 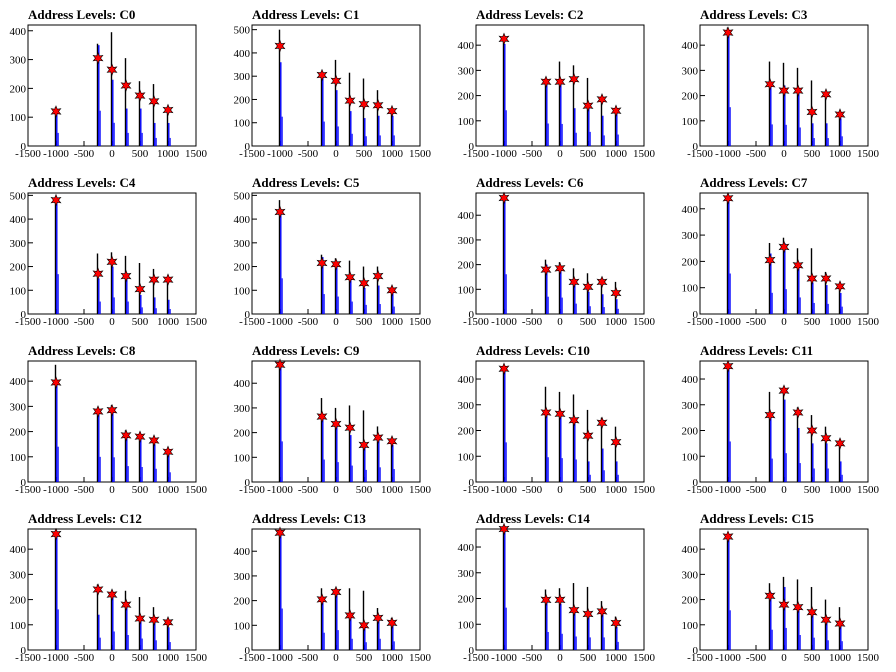 What do you see at coordinates (757, 518) in the screenshot?
I see `chart-title: Address Levels: C15` at bounding box center [757, 518].